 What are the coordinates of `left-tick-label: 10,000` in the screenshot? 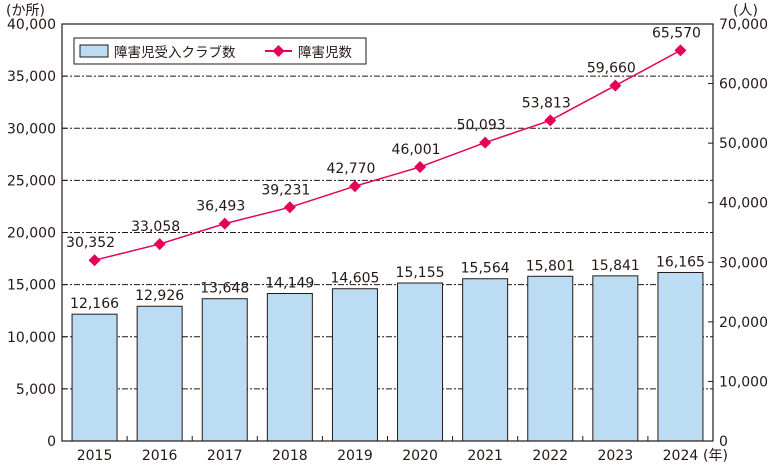 It's located at (31, 338).